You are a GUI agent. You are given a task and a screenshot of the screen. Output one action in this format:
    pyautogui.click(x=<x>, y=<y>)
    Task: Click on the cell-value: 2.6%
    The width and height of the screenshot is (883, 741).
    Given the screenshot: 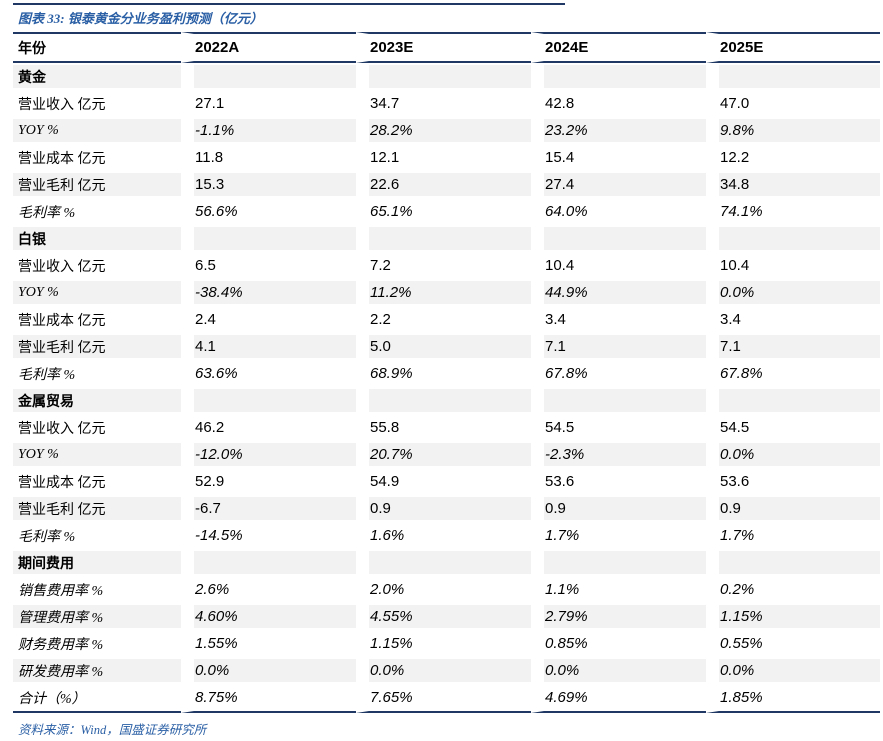 What is the action you would take?
    pyautogui.click(x=268, y=589)
    